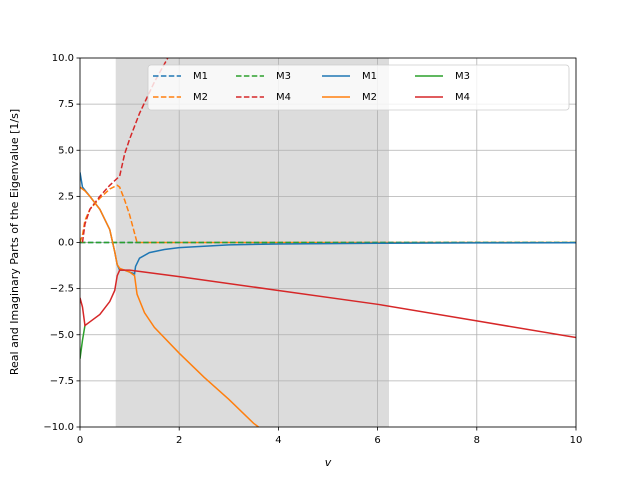 The width and height of the screenshot is (640, 480). What do you see at coordinates (63, 58) in the screenshot?
I see `y-tick-label: 10.0` at bounding box center [63, 58].